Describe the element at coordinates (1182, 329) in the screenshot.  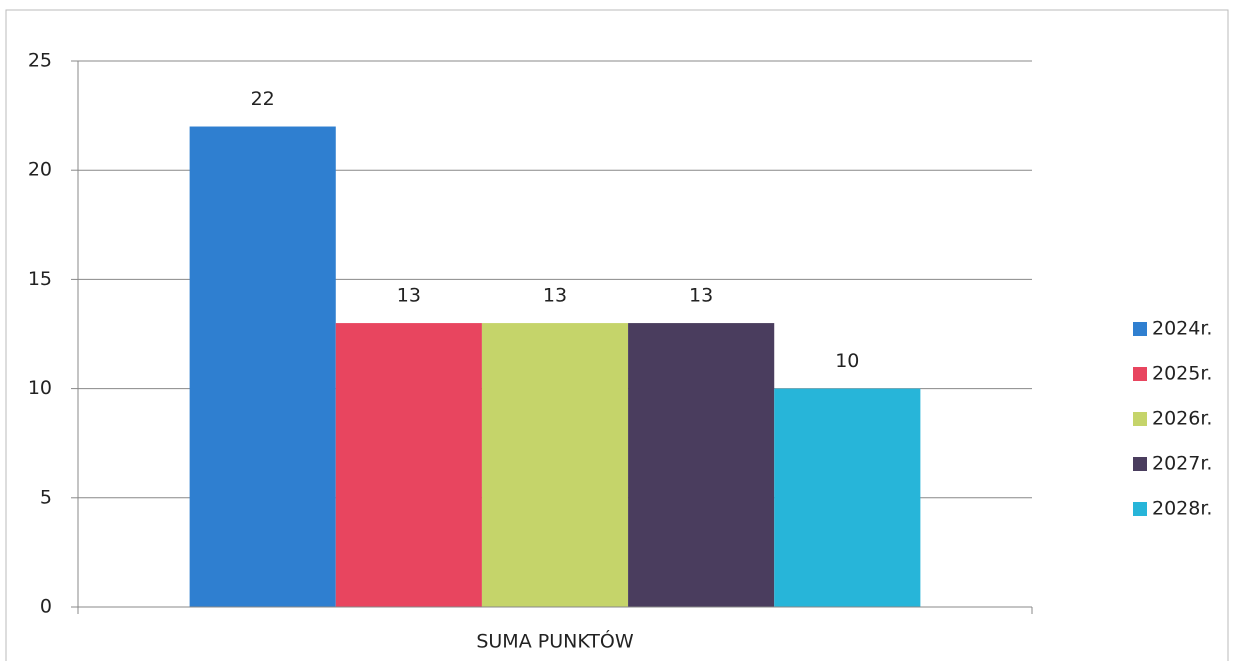
I see `legend-label: 2024r.` at that location.